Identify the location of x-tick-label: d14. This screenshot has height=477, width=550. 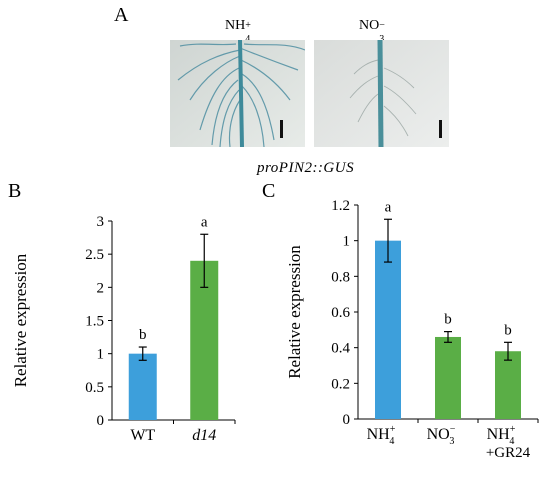
(204, 435).